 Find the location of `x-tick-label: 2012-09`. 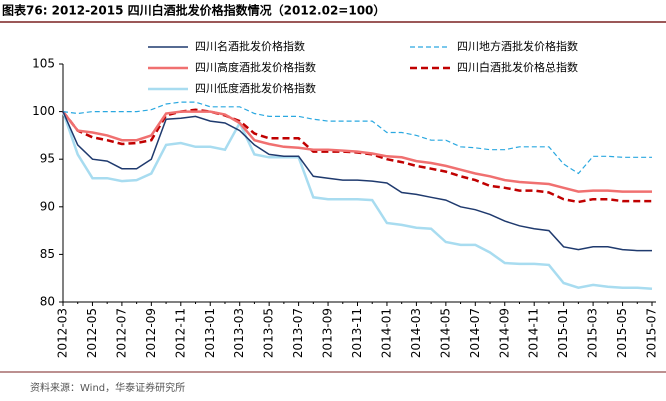

x-tick-label: 2012-09 is located at coordinates (151, 333).